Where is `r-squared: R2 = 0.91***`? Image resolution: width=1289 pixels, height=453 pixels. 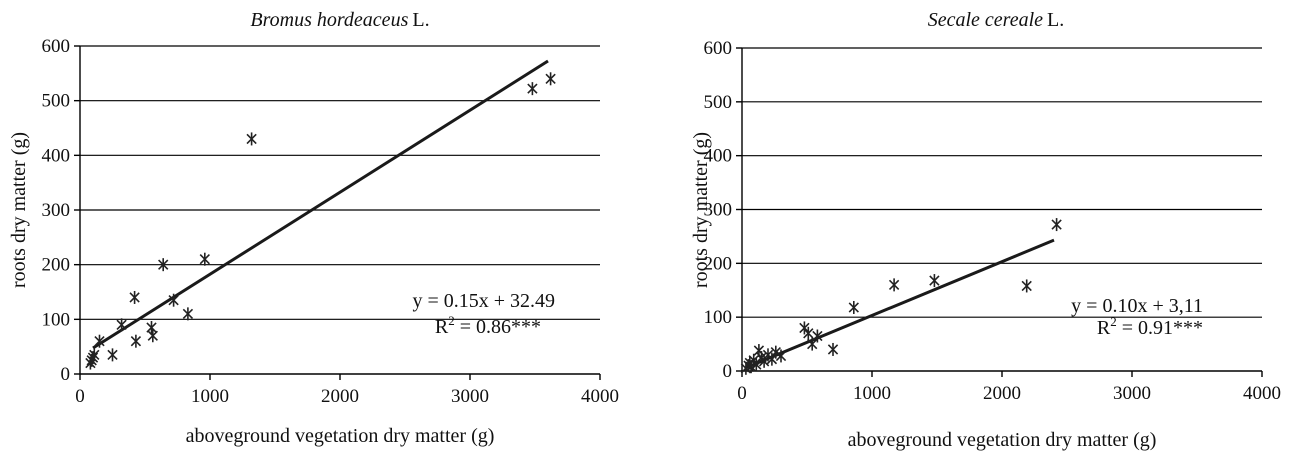
r-squared: R2 = 0.91*** is located at coordinates (1150, 326).